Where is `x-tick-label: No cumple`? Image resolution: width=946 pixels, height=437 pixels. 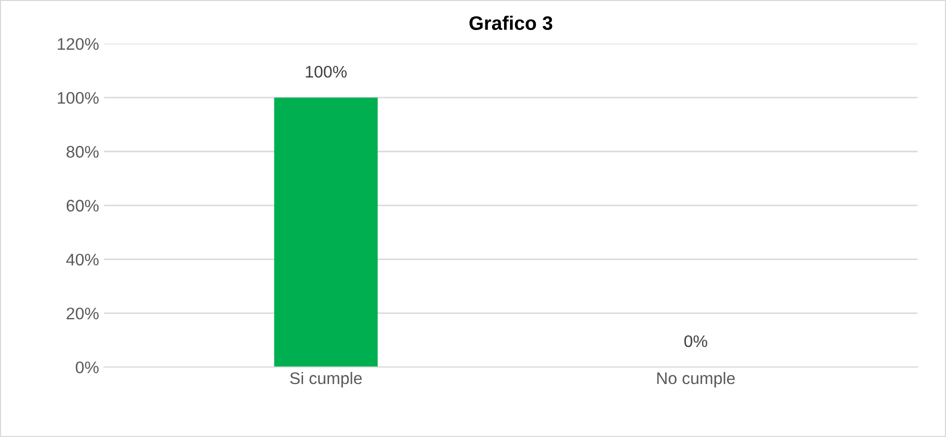 x-tick-label: No cumple is located at coordinates (696, 380).